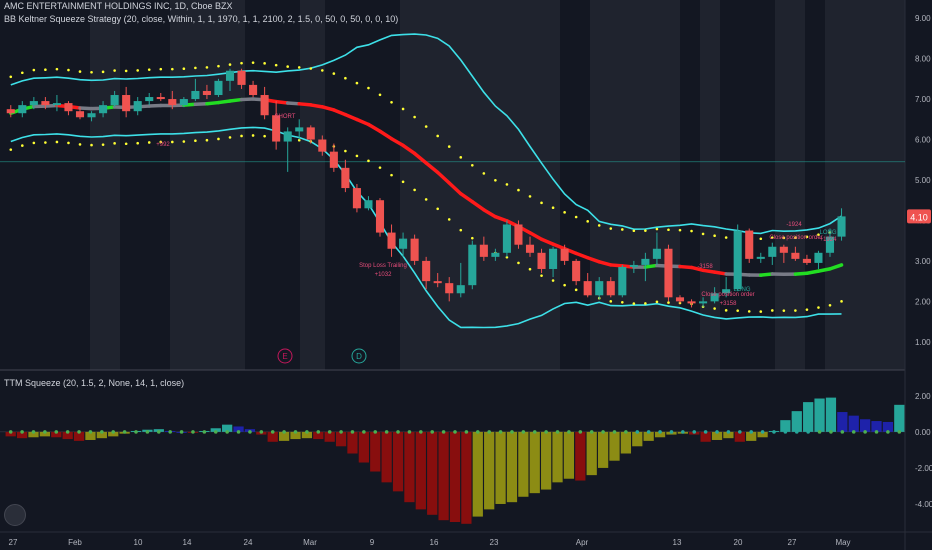 Image resolution: width=932 pixels, height=550 pixels. Describe the element at coordinates (138, 542) in the screenshot. I see `x-tick-2: 10` at that location.